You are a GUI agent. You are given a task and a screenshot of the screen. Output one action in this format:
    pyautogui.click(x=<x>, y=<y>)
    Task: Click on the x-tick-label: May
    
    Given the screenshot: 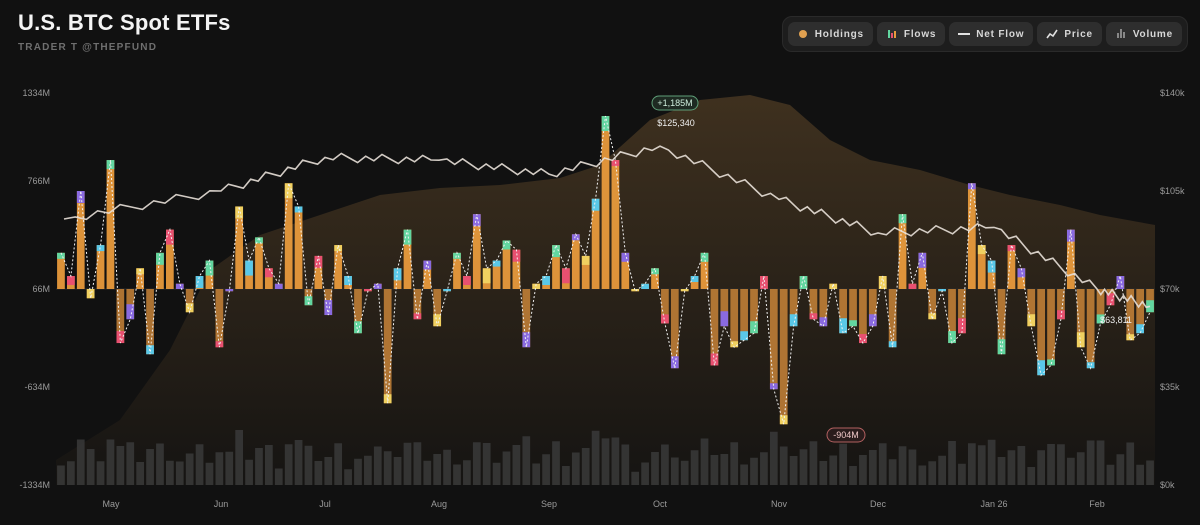 What is the action you would take?
    pyautogui.click(x=111, y=504)
    